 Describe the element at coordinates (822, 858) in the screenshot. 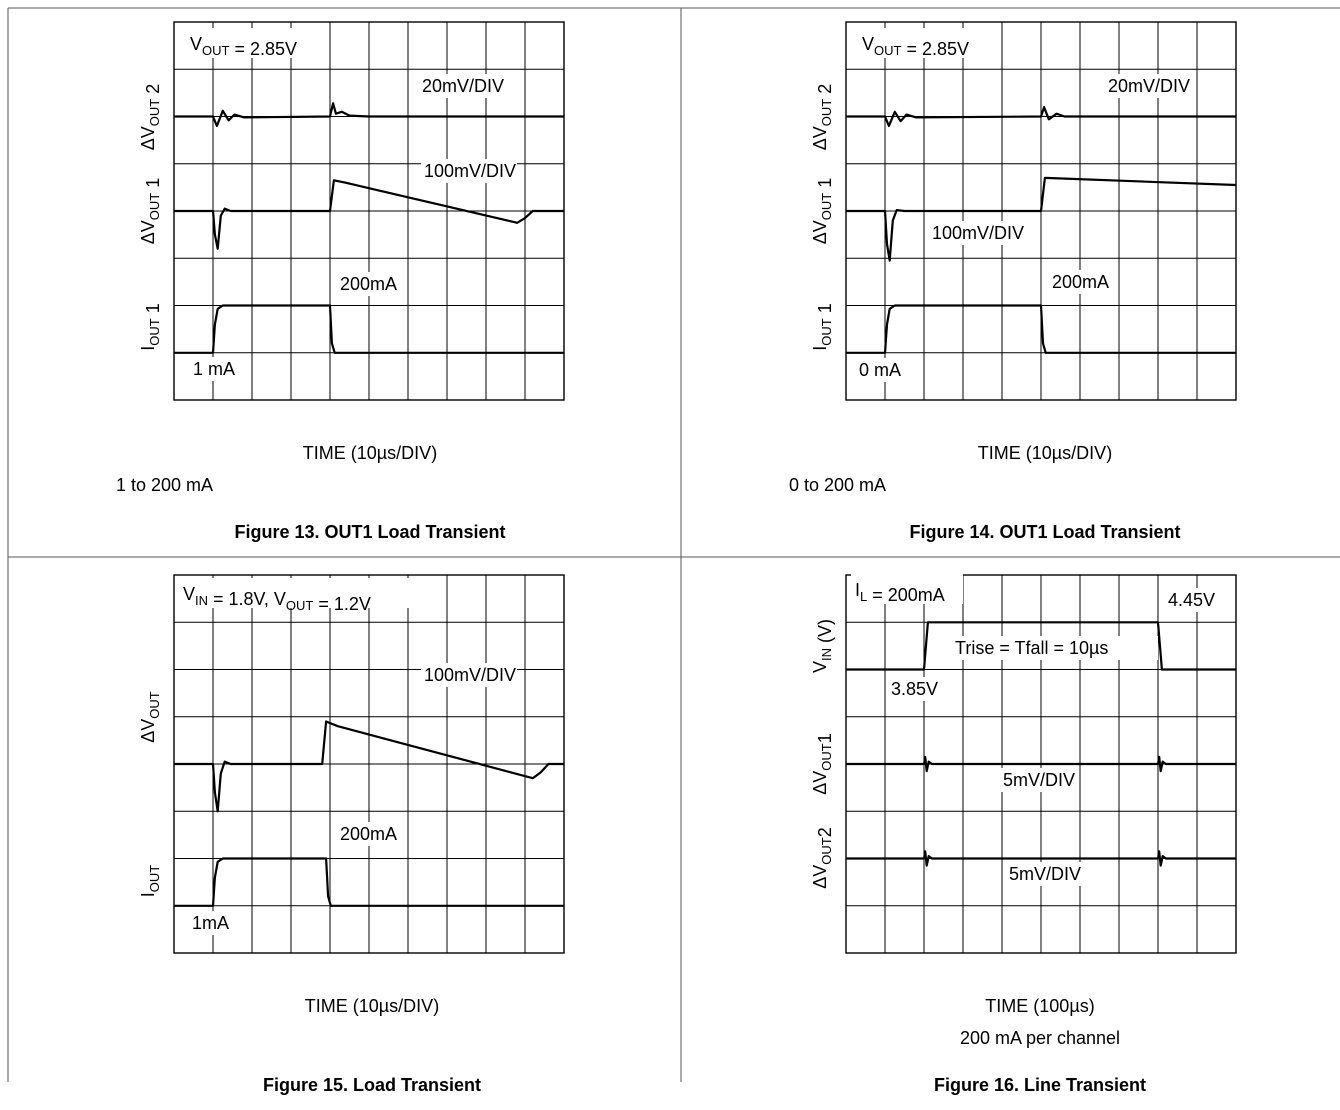

I see `axis-label-y: ΔVOUT2` at that location.